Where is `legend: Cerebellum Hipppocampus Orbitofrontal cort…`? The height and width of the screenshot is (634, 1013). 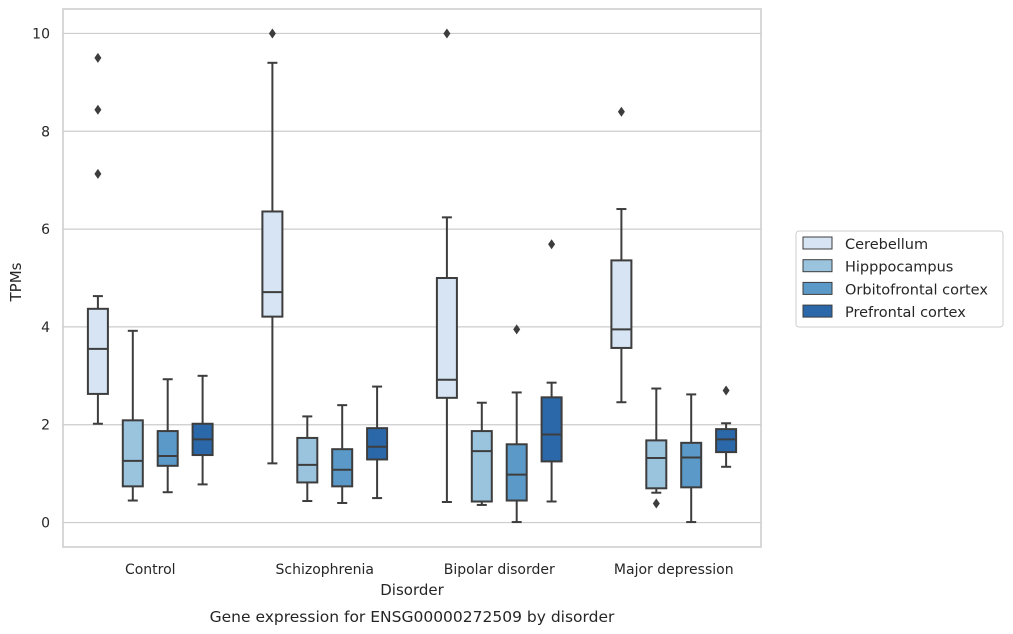
legend: Cerebellum Hipppocampus Orbitofrontal cort… is located at coordinates (899, 279).